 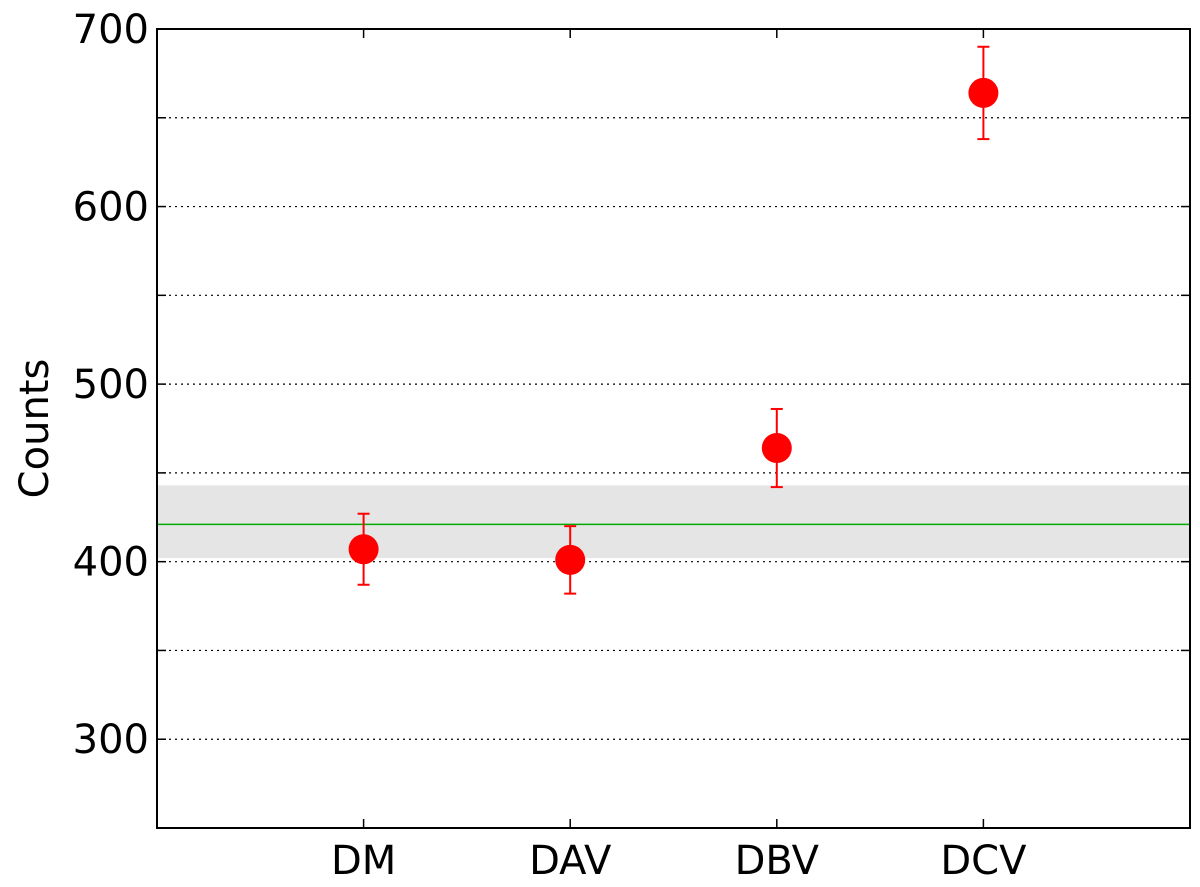 I want to click on y-axis-title: Counts, so click(x=35, y=429).